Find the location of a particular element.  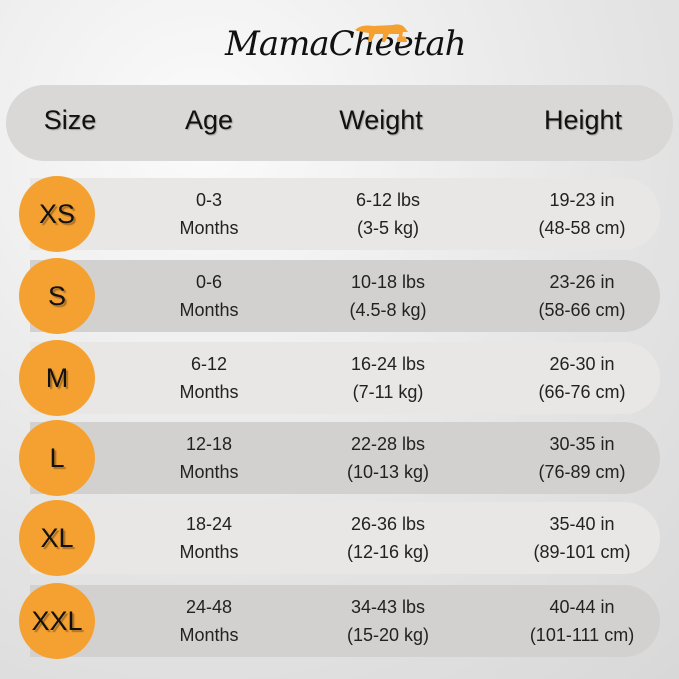

size-badge: XL is located at coordinates (57, 538).